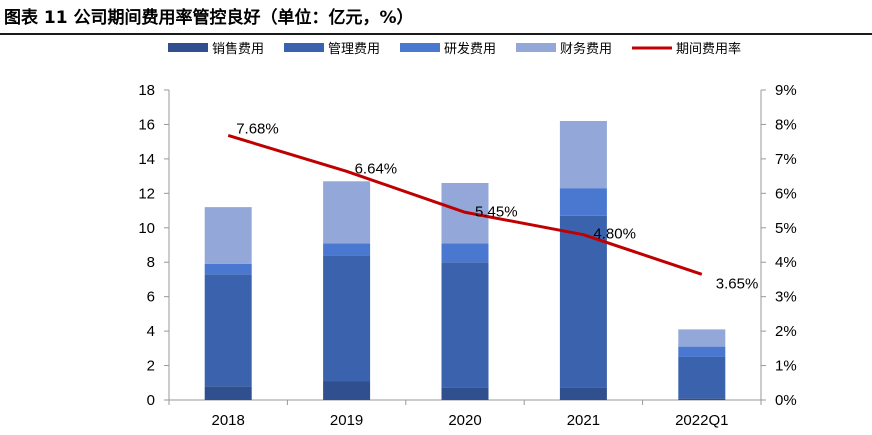 The height and width of the screenshot is (435, 872). I want to click on title-divider, so click(436, 34).